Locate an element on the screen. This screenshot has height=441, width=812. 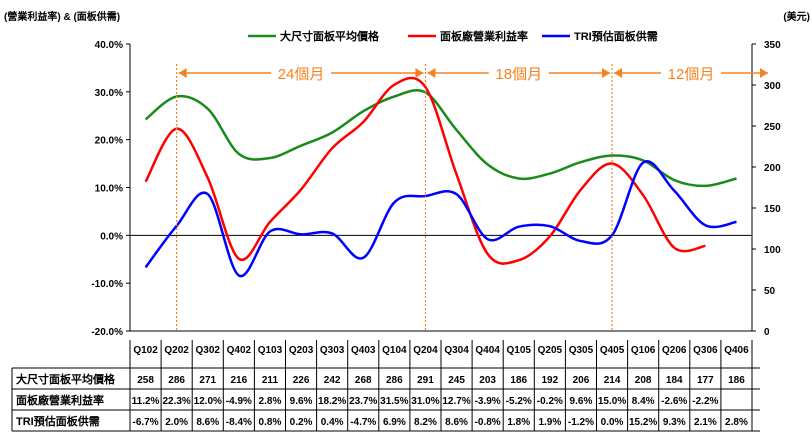
x-tick-label: Q106 is located at coordinates (643, 350).